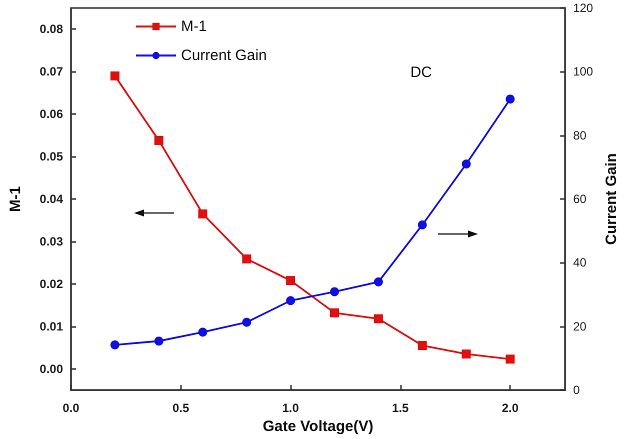 This screenshot has width=627, height=439. I want to click on y2-tick-label: 40, so click(580, 263).